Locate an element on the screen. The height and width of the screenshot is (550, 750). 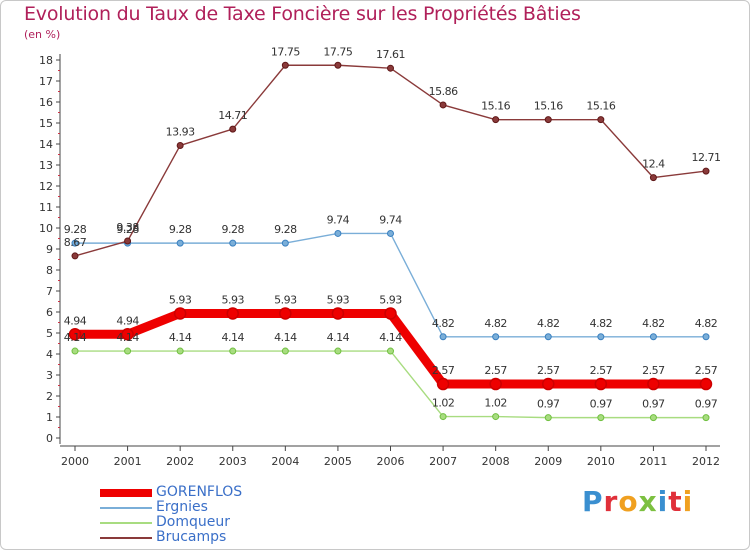
y-tick-label: 9 is located at coordinates (49, 249).